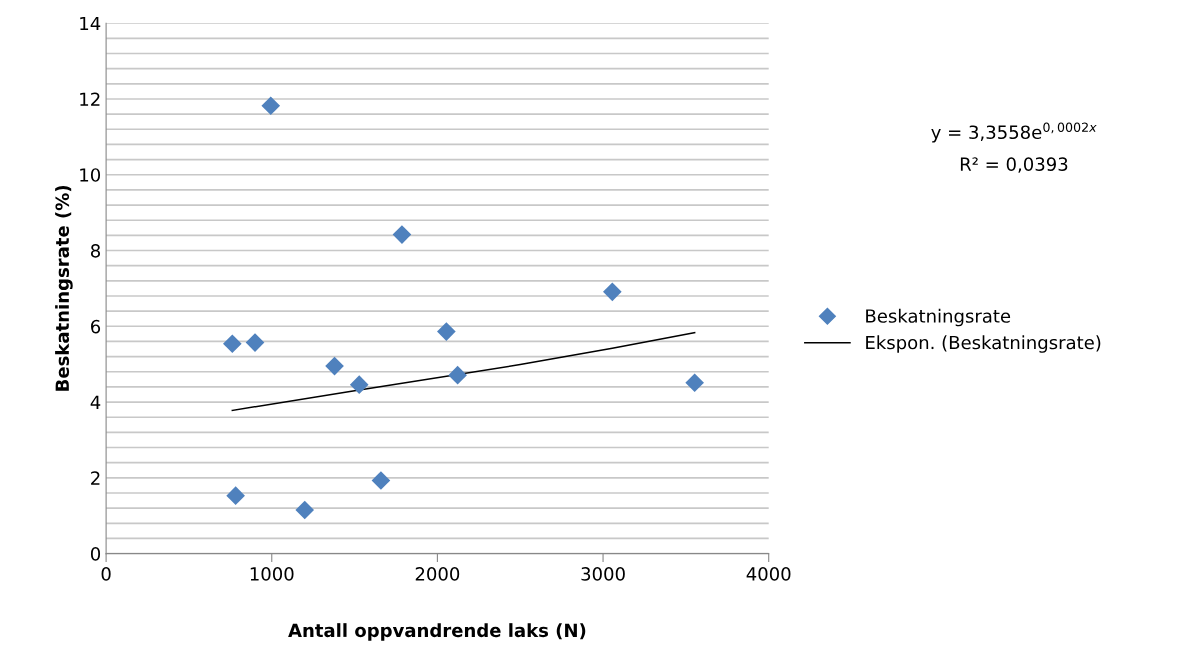 The height and width of the screenshot is (663, 1179). What do you see at coordinates (90, 23) in the screenshot?
I see `y-tick-label: 14` at bounding box center [90, 23].